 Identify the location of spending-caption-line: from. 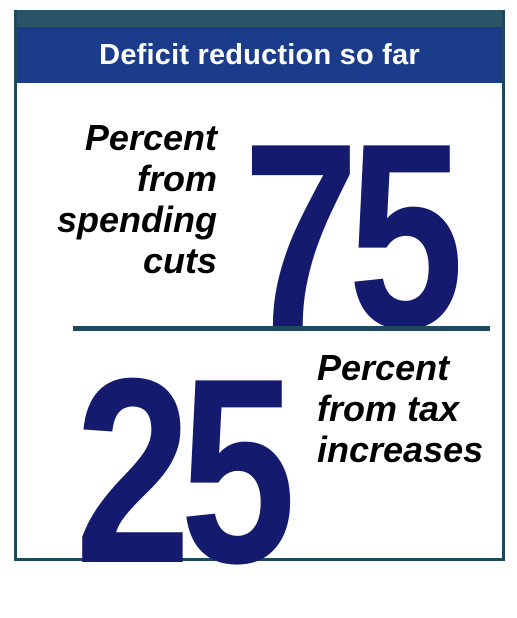
(177, 178).